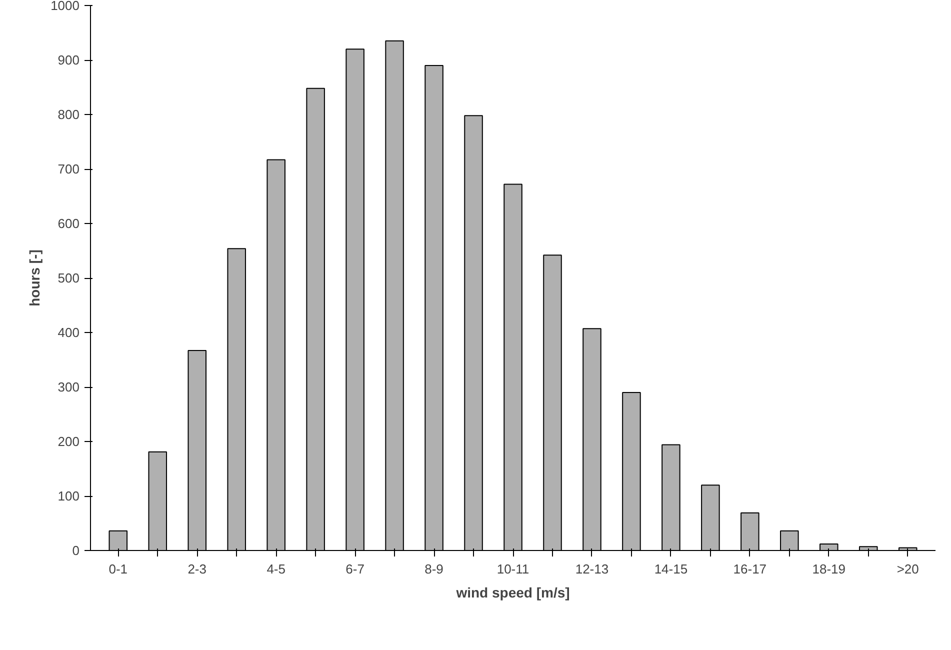 Image resolution: width=951 pixels, height=650 pixels. What do you see at coordinates (671, 569) in the screenshot?
I see `x-tick-label: 14-15` at bounding box center [671, 569].